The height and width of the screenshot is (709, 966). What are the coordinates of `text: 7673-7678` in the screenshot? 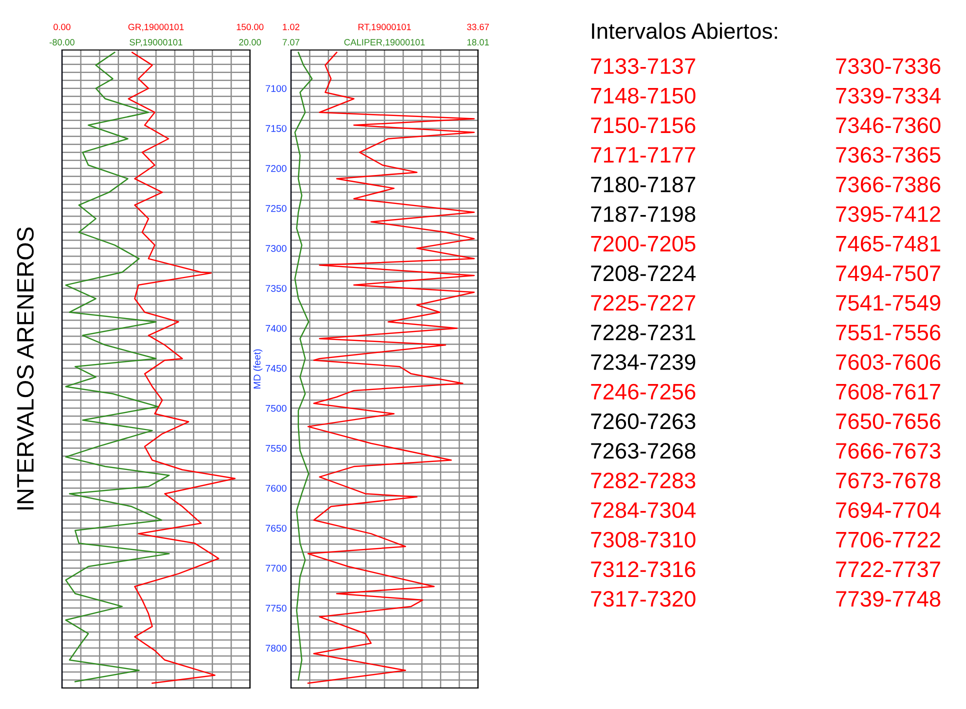 It's located at (888, 480).